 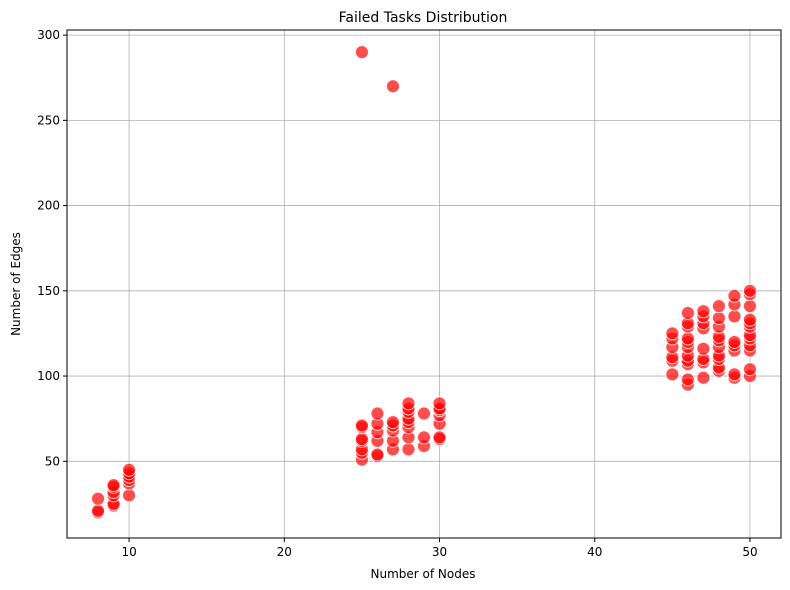 What do you see at coordinates (128, 552) in the screenshot?
I see `x-tick-label: 10` at bounding box center [128, 552].